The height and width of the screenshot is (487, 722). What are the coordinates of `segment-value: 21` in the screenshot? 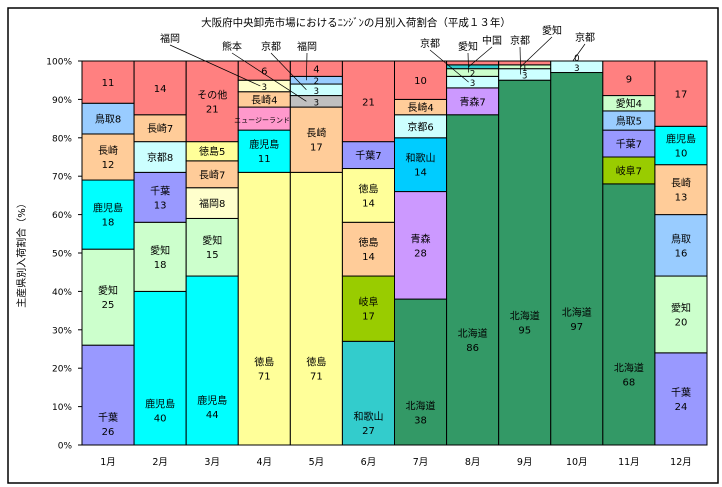 It's located at (212, 109).